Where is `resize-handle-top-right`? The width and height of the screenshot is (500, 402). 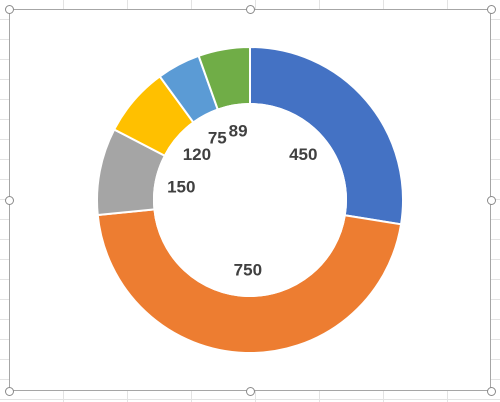 resize-handle-top-right is located at coordinates (491, 9).